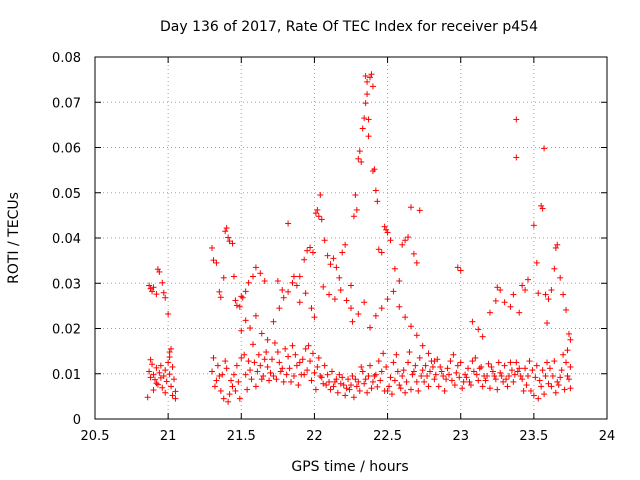  I want to click on y-tick-label: 0.04, so click(66, 239).